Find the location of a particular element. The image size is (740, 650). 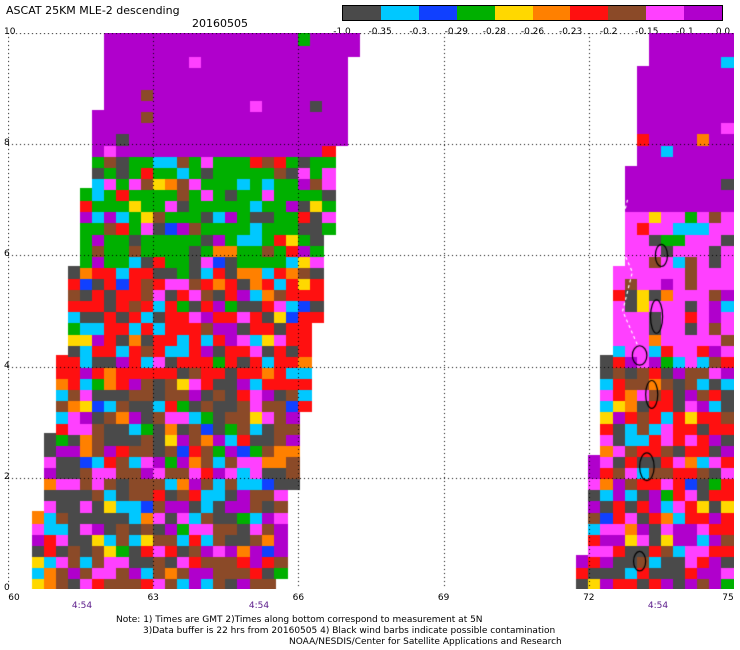

chart-title: ASCAT 25KM MLE-2 descending is located at coordinates (93, 10).